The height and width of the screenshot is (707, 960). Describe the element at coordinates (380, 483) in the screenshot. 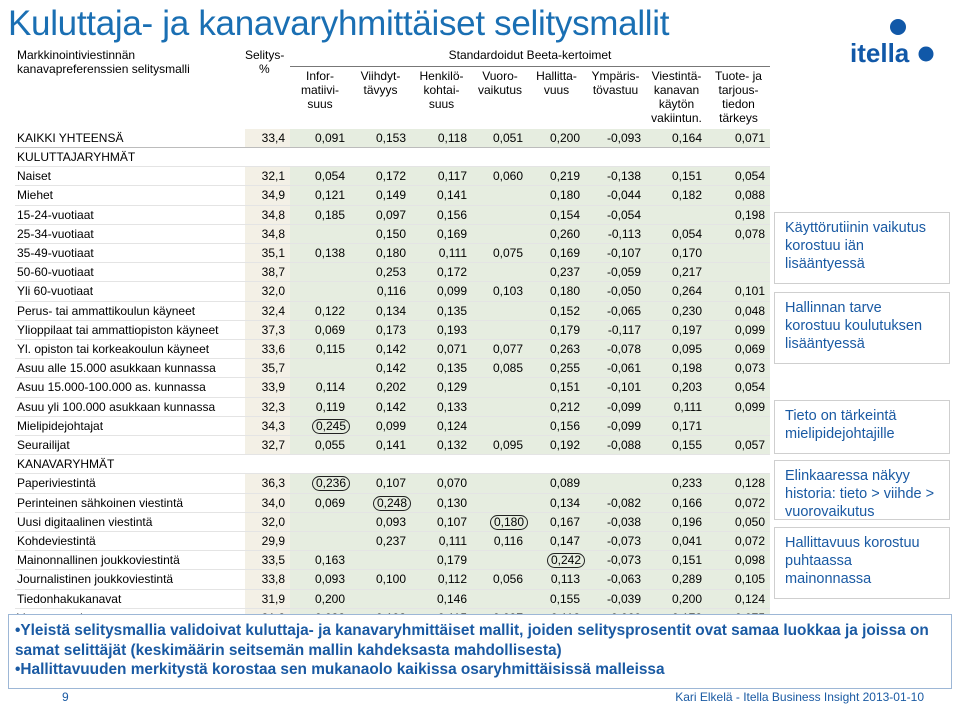

I see `beta-cell: 0,107` at that location.